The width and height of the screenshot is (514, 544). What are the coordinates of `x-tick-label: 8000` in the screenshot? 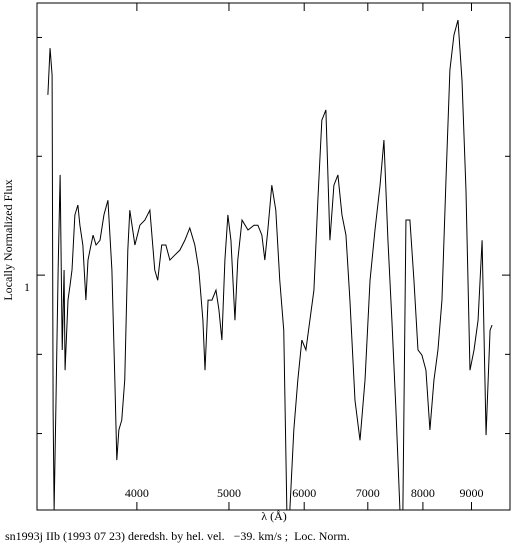 It's located at (423, 493).